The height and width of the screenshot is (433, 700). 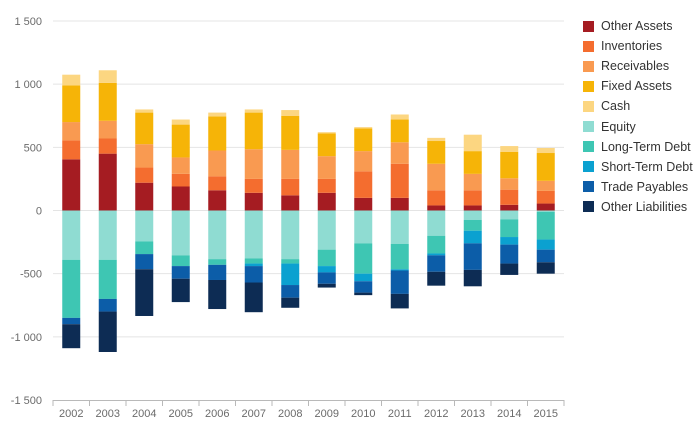 I want to click on y-tick-label: 500, so click(x=33, y=148).